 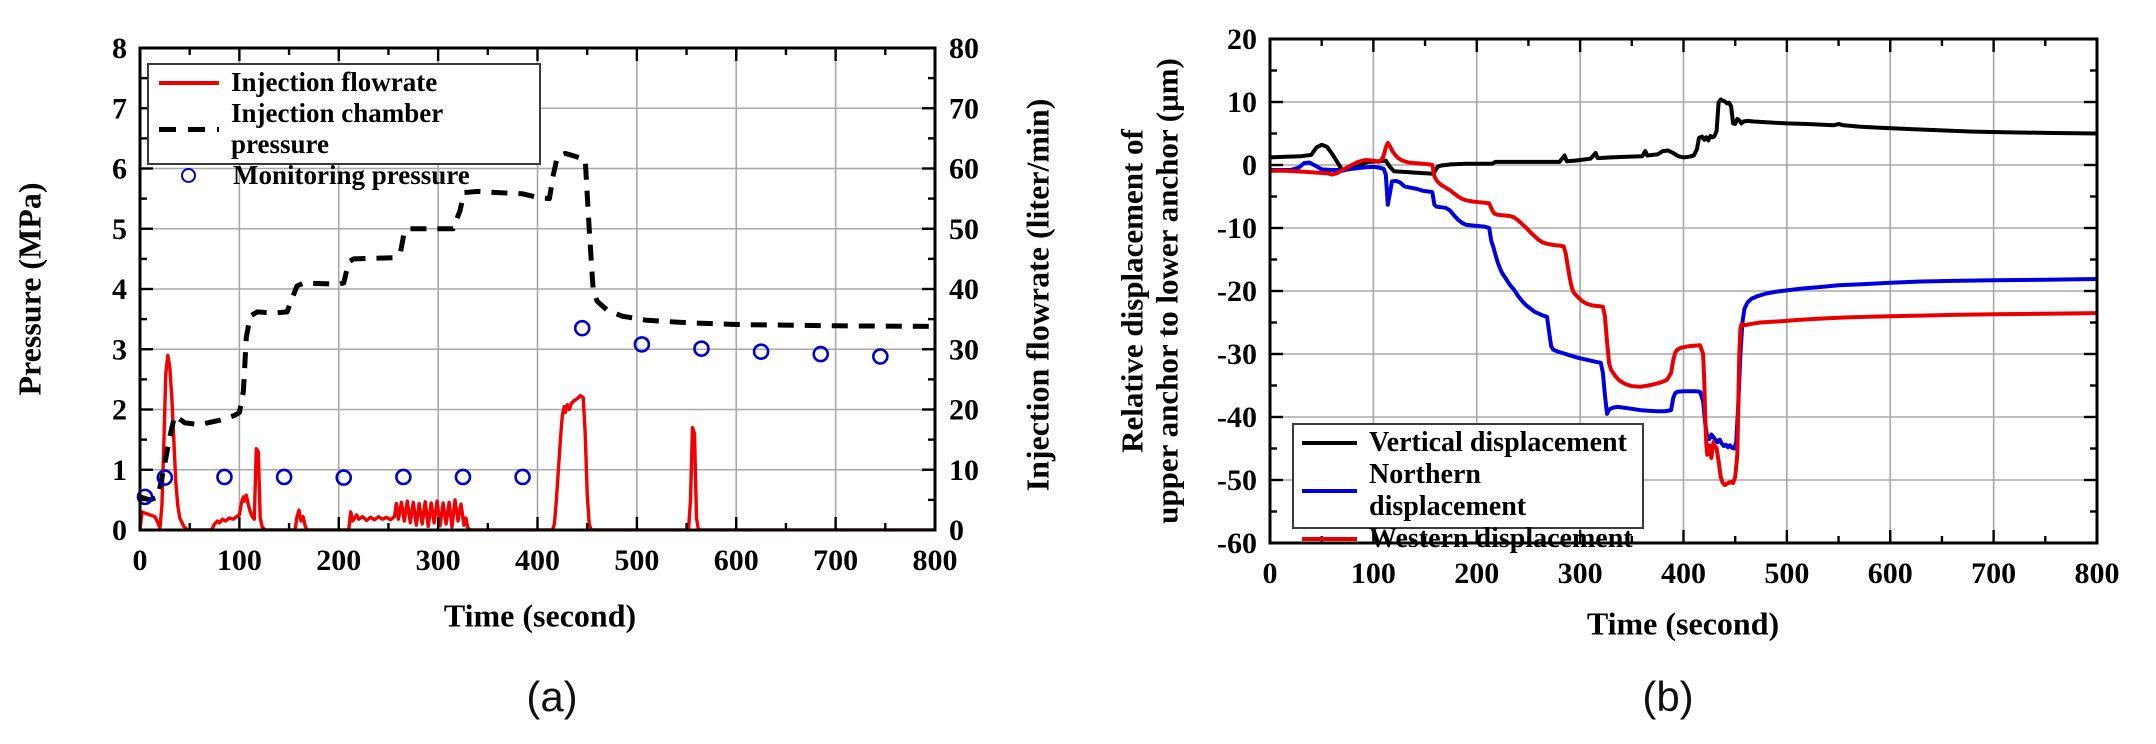 I want to click on legend-label: Injection chamber pressure, so click(x=337, y=128).